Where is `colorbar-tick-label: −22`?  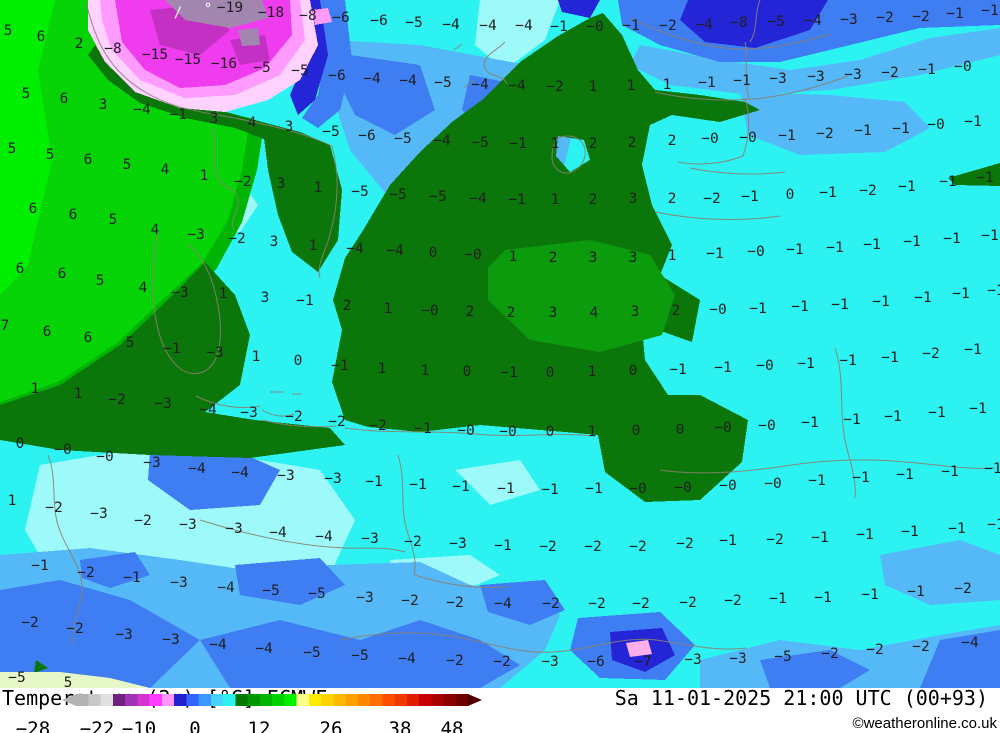 colorbar-tick-label: −22 is located at coordinates (97, 725).